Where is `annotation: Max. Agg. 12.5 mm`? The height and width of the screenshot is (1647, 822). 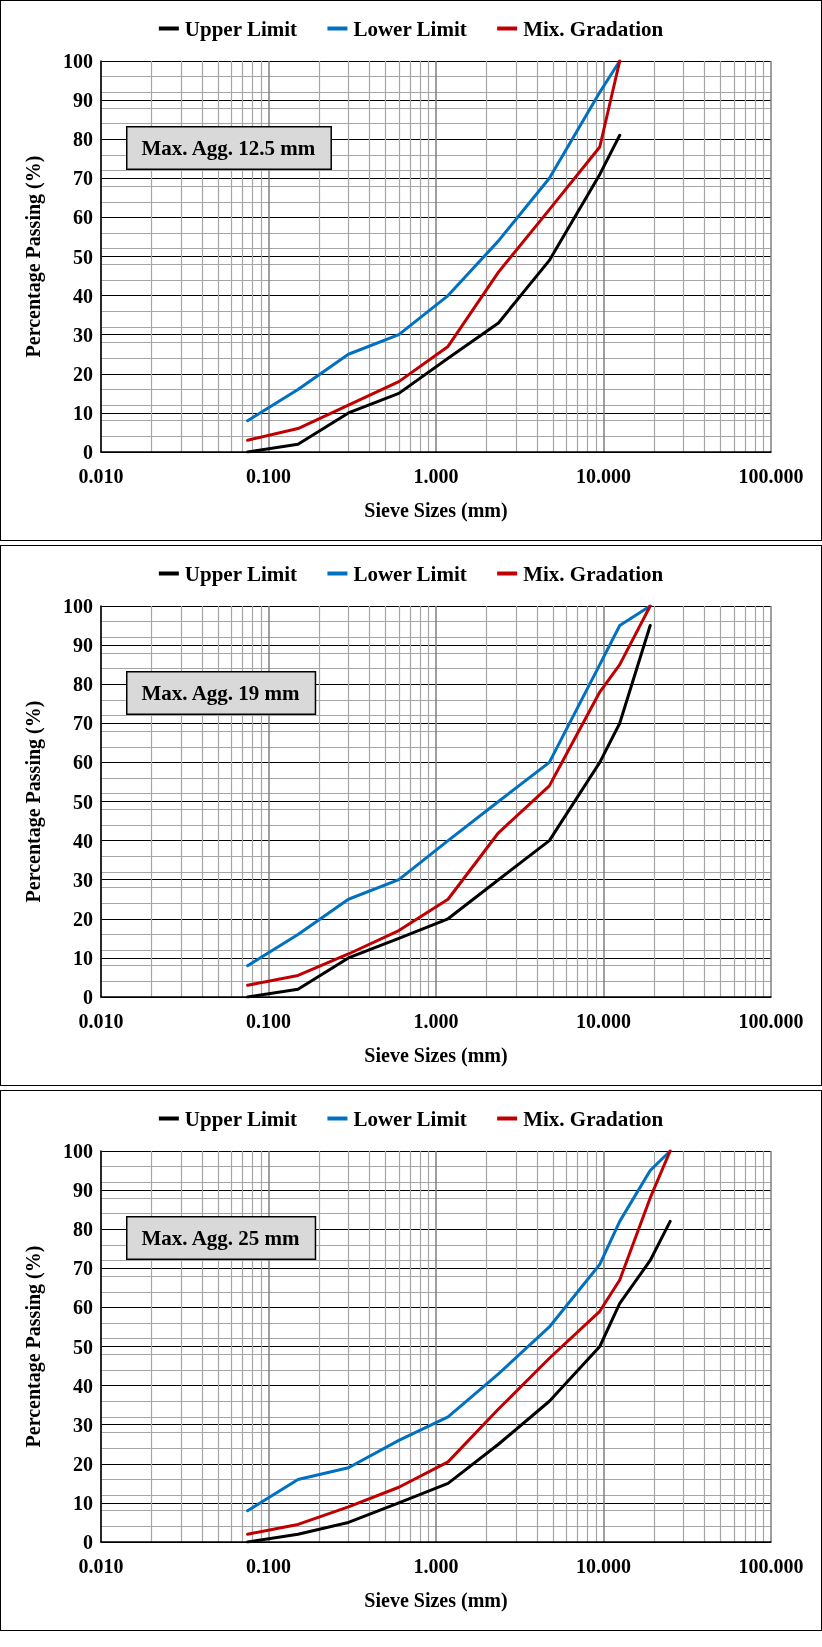 annotation: Max. Agg. 12.5 mm is located at coordinates (228, 148).